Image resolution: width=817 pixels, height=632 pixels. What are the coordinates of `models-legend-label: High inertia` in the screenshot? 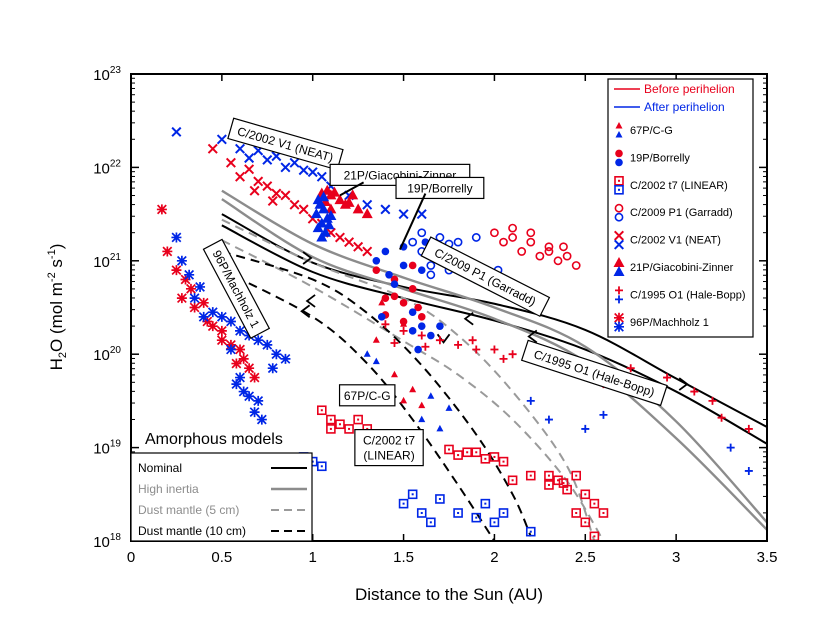 It's located at (168, 489).